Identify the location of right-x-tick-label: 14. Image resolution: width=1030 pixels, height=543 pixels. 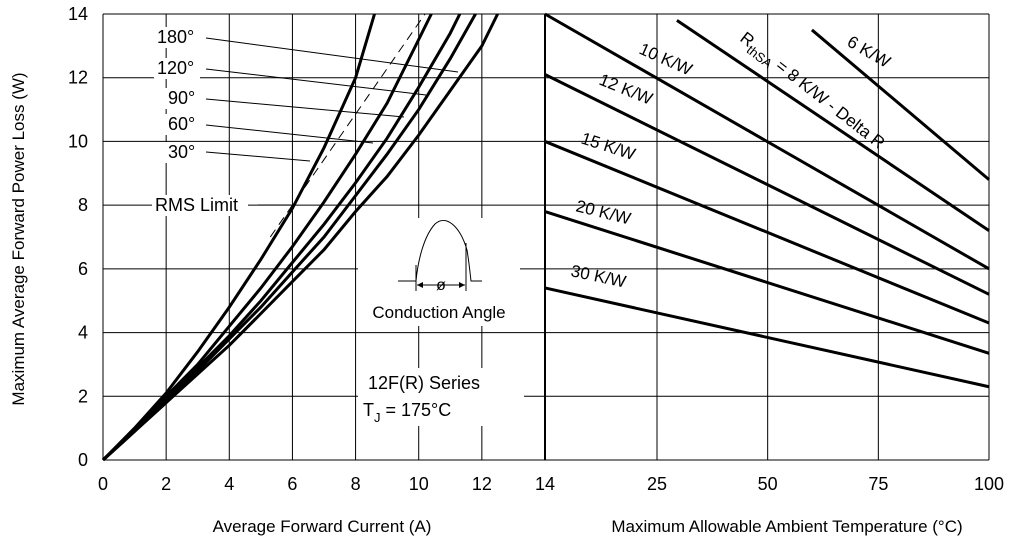
(545, 484).